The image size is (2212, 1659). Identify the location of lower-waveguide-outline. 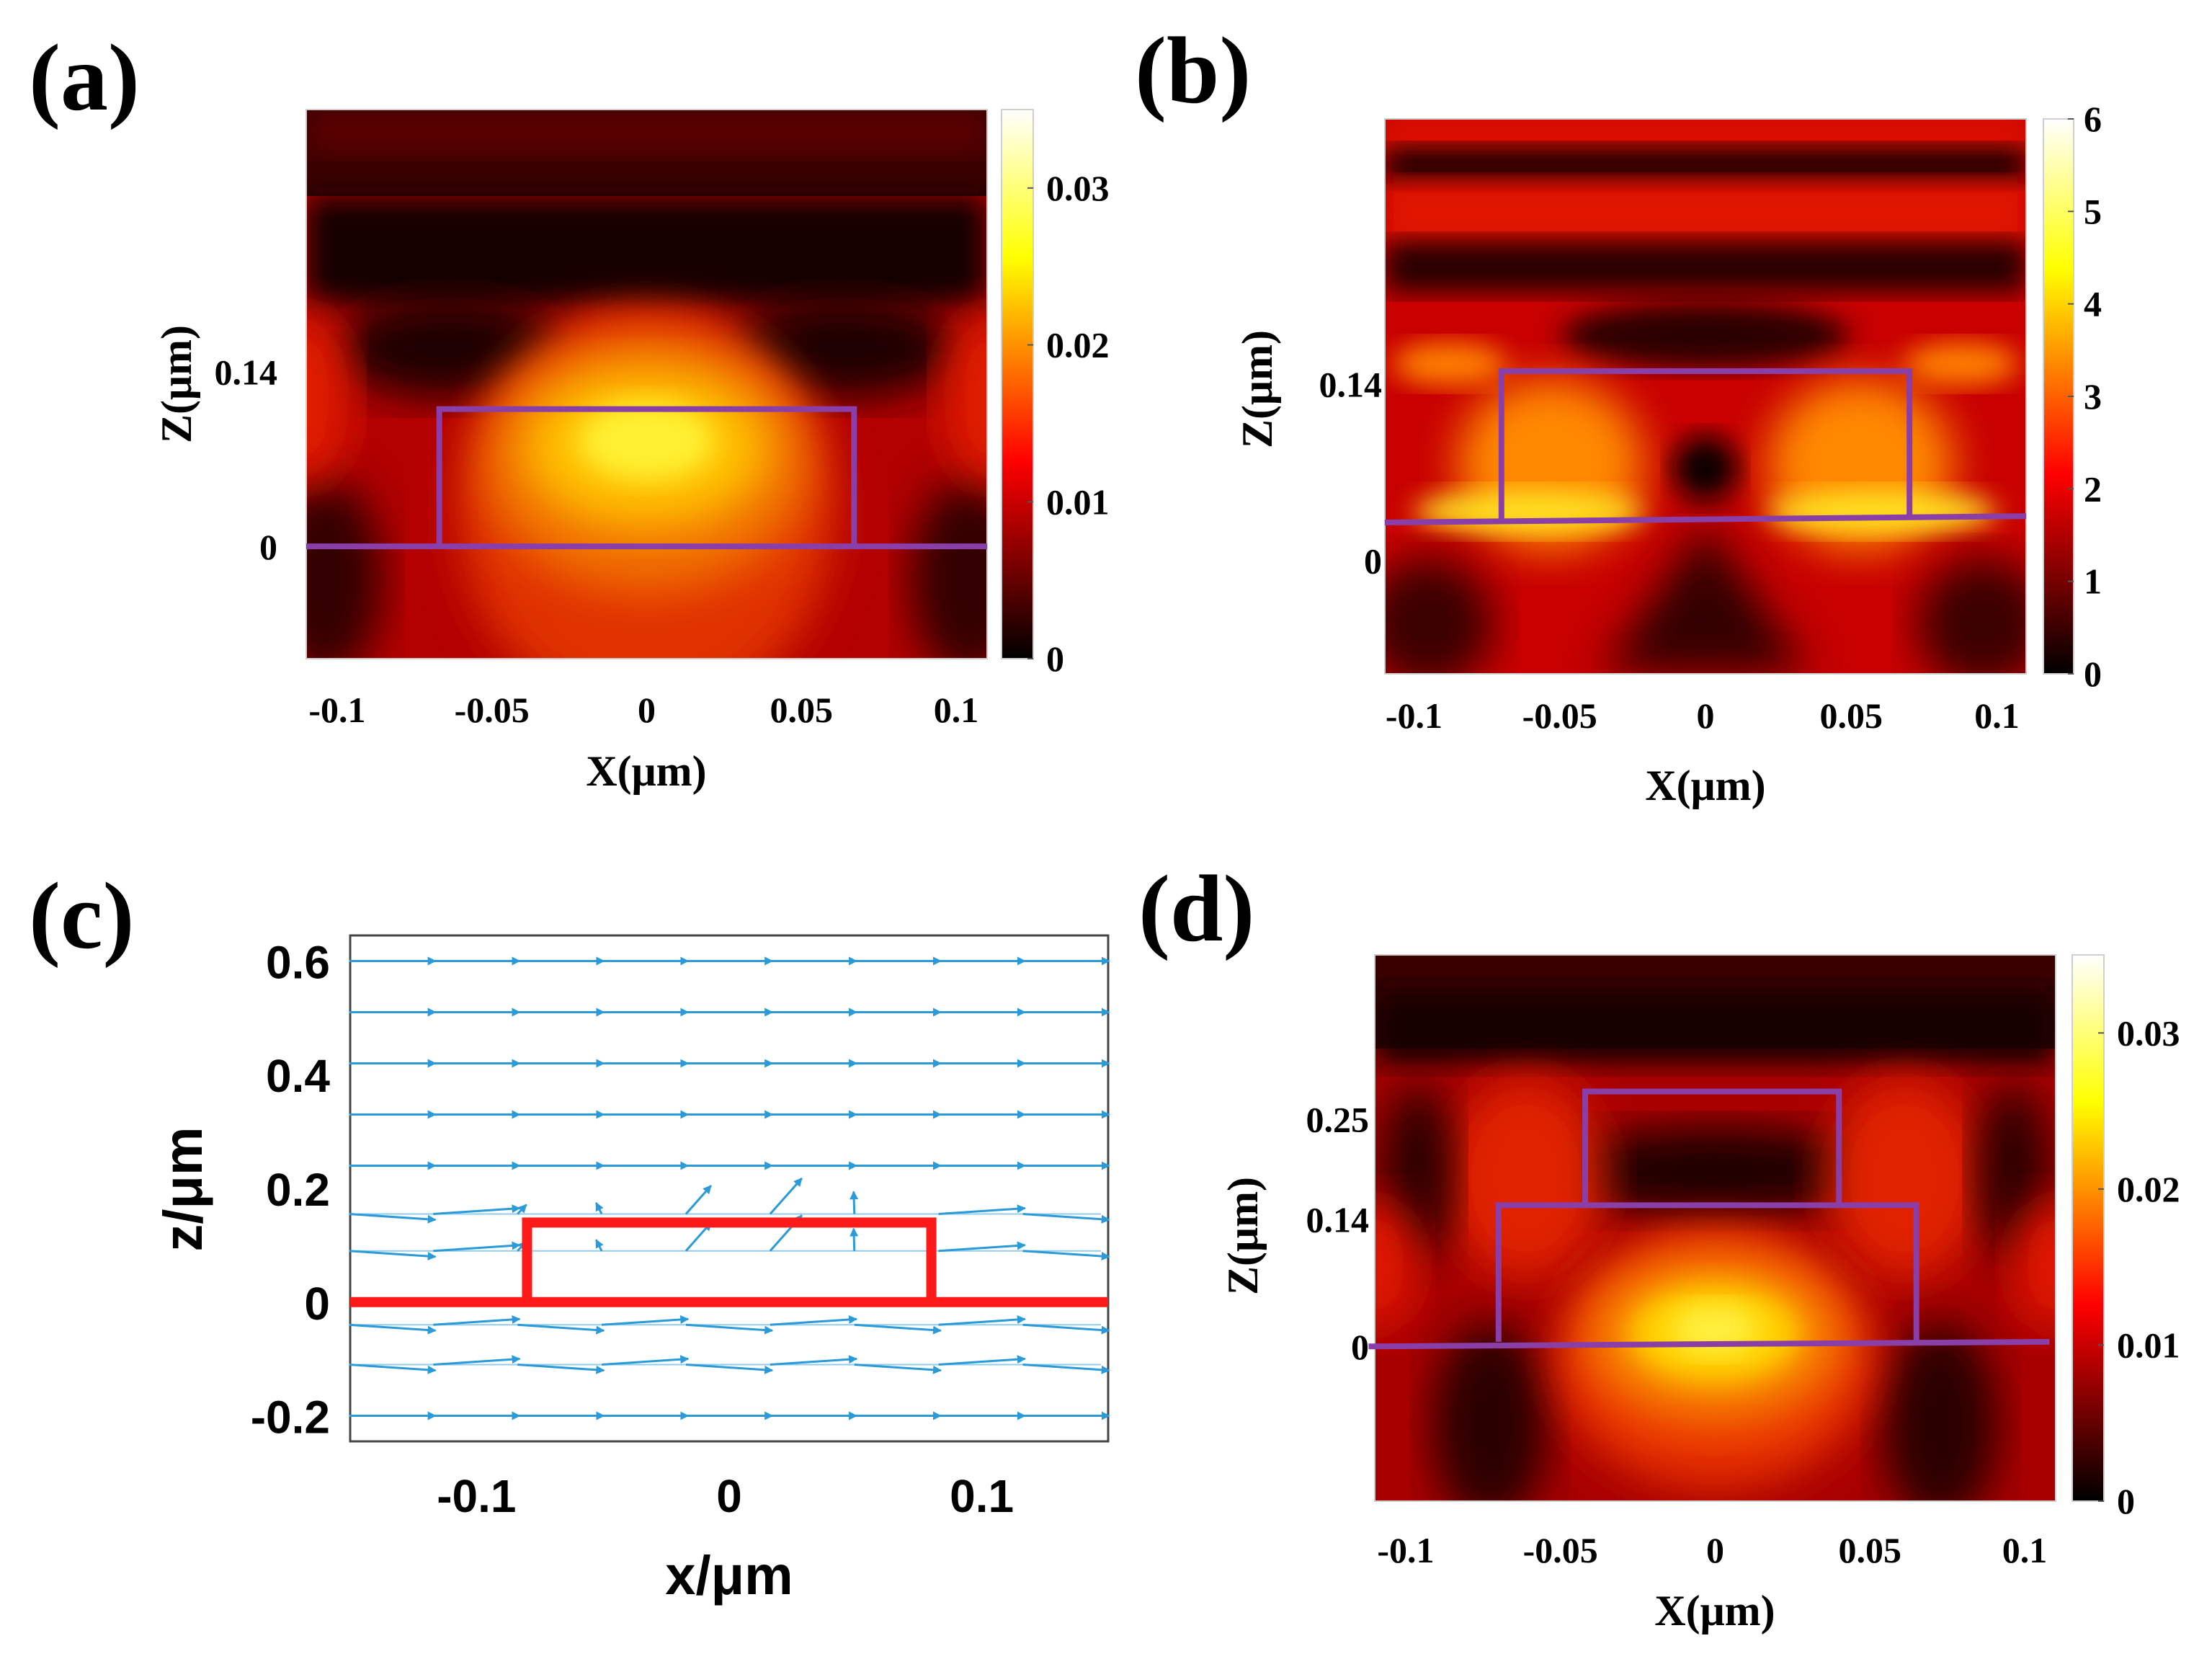
(1707, 1272).